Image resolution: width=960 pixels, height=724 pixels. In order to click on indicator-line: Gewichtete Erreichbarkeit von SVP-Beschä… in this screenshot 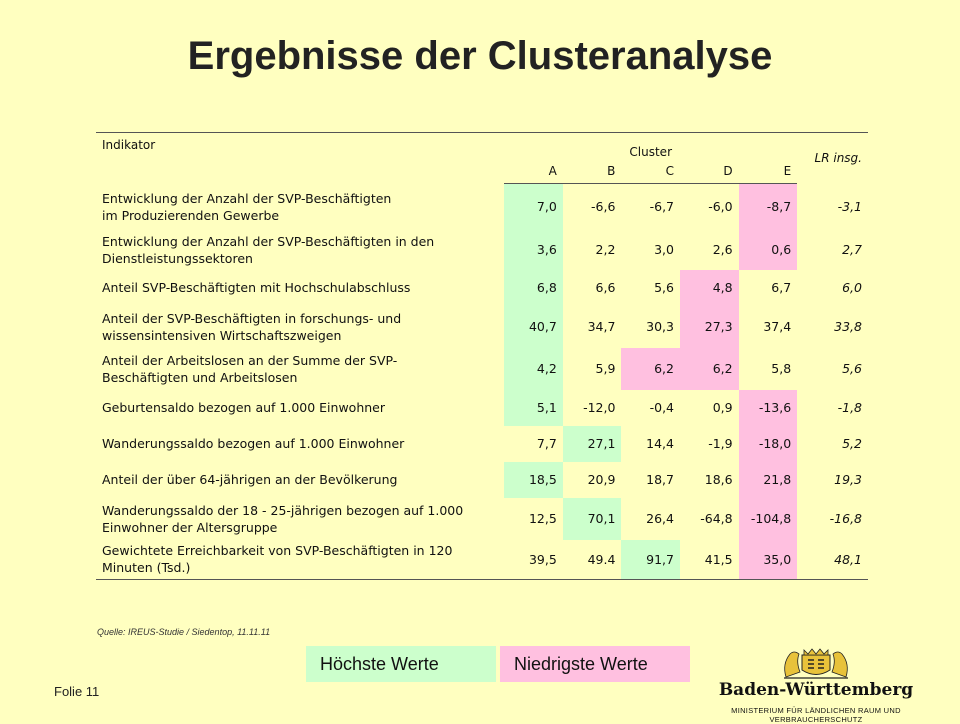, I will do `click(277, 551)`.